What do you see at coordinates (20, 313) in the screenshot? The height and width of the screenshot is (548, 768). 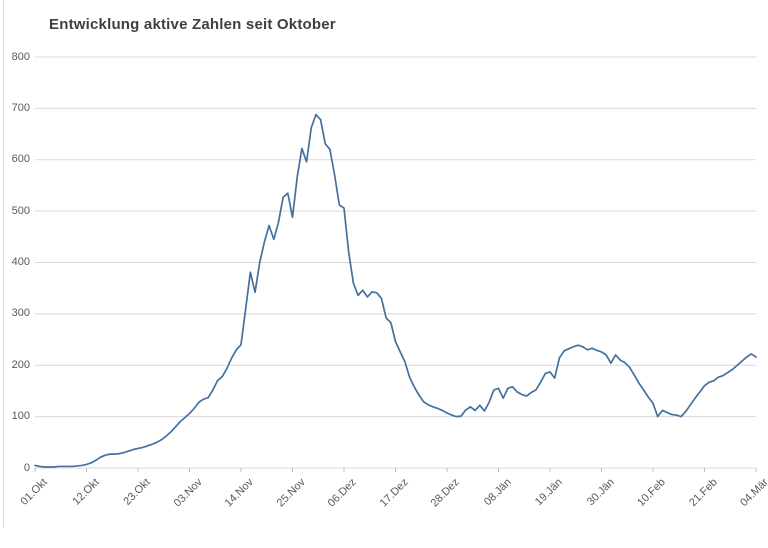 I see `y-tick-label: 300` at bounding box center [20, 313].